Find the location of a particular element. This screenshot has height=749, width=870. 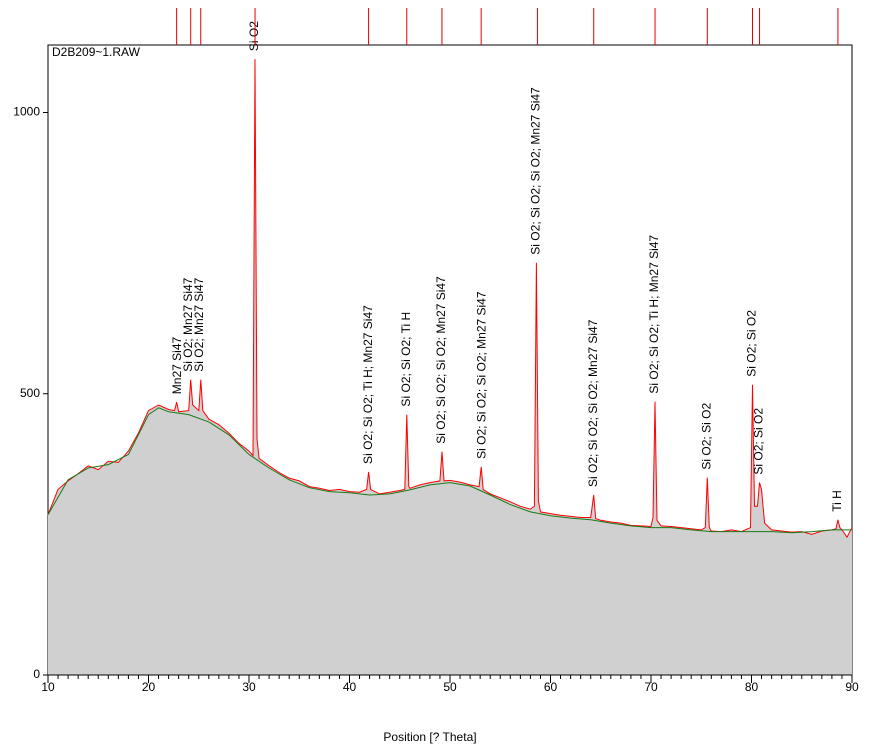

peak-label: Ti H is located at coordinates (837, 501).